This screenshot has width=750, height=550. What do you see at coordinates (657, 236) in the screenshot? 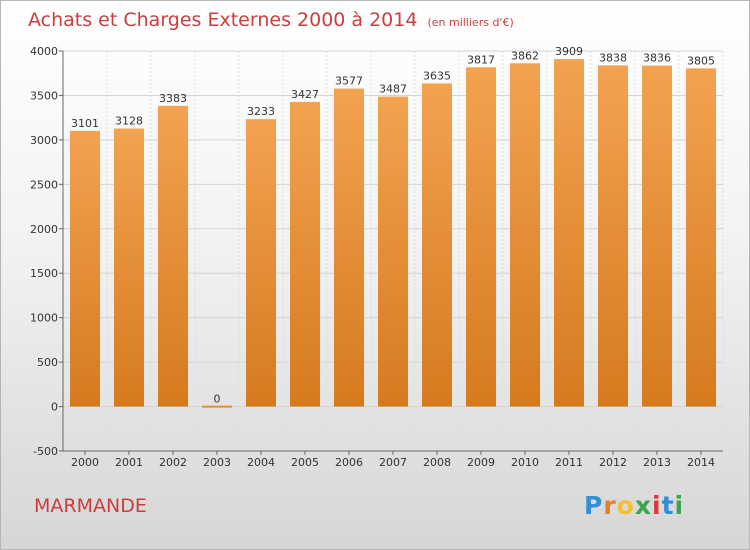
I see `bar-2013` at bounding box center [657, 236].